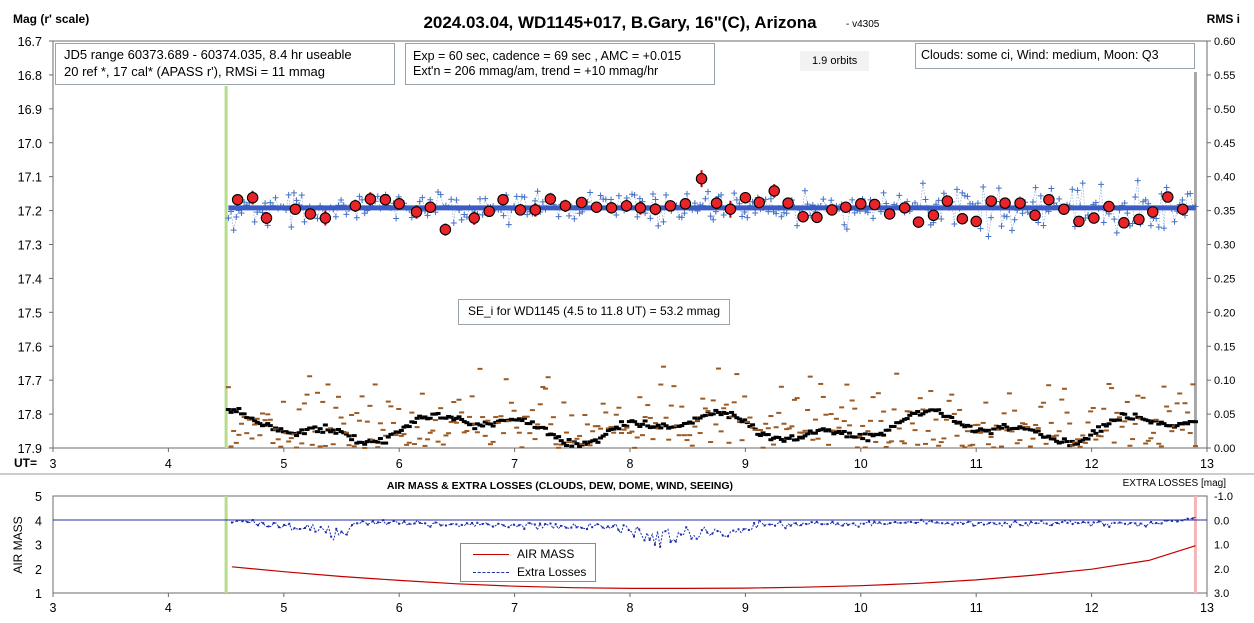 The image size is (1254, 623). I want to click on y-tick-label-left: 17.9, so click(30, 449).